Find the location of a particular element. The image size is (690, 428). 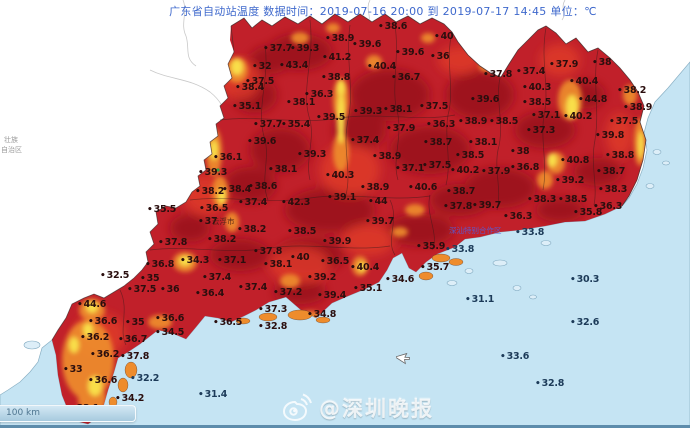

watermark-handle: @深圳晚报 is located at coordinates (376, 409).